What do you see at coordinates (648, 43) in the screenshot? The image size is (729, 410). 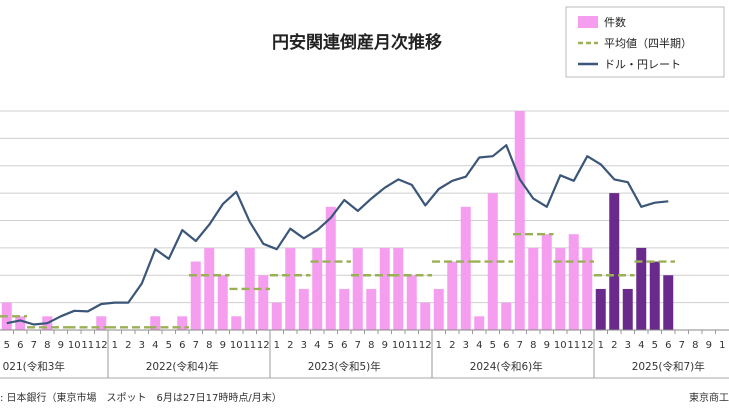 I see `legend-label: 平均値（四半期）` at bounding box center [648, 43].